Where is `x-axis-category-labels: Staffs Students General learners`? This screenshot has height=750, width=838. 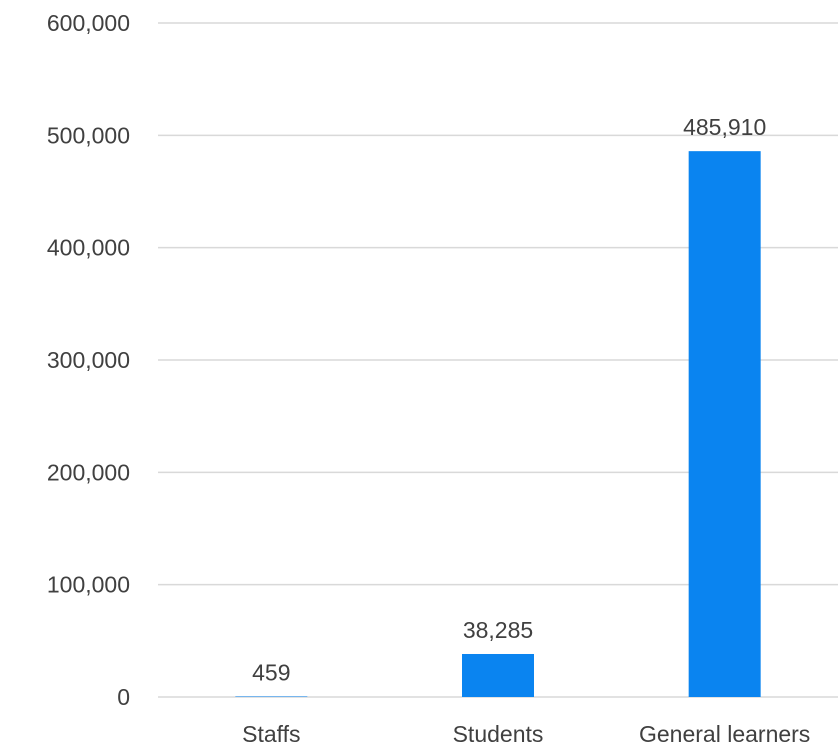 x-axis-category-labels: Staffs Students General learners is located at coordinates (526, 734).